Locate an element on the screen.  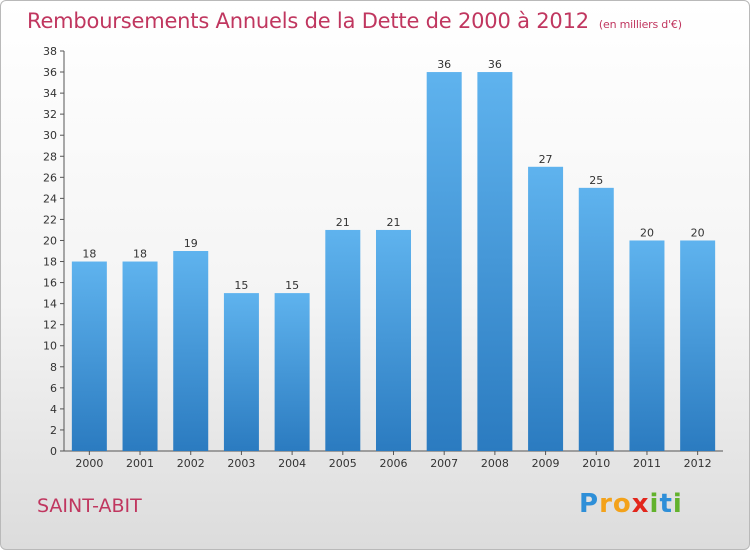
y-tick-label: 6 is located at coordinates (53, 388).